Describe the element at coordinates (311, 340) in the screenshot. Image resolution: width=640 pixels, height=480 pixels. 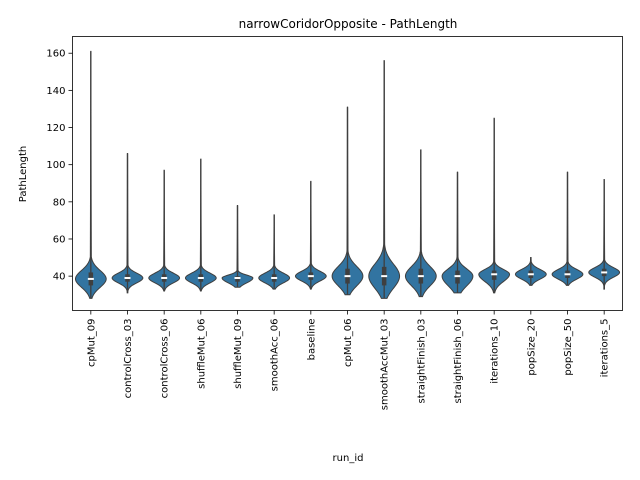
I see `x-tick-label: baseline` at that location.